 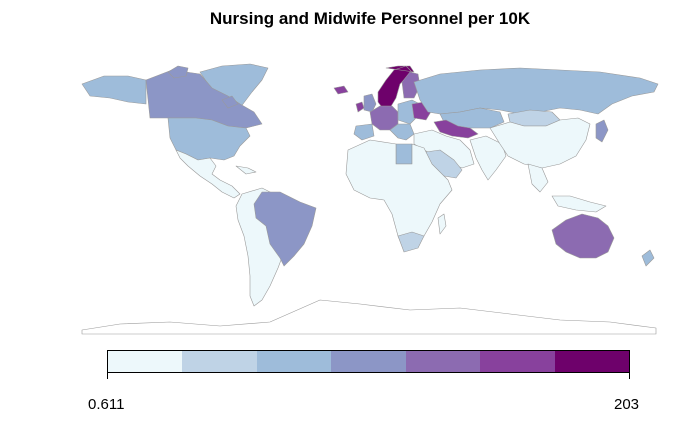 What do you see at coordinates (114, 90) in the screenshot?
I see `region-alaska` at bounding box center [114, 90].